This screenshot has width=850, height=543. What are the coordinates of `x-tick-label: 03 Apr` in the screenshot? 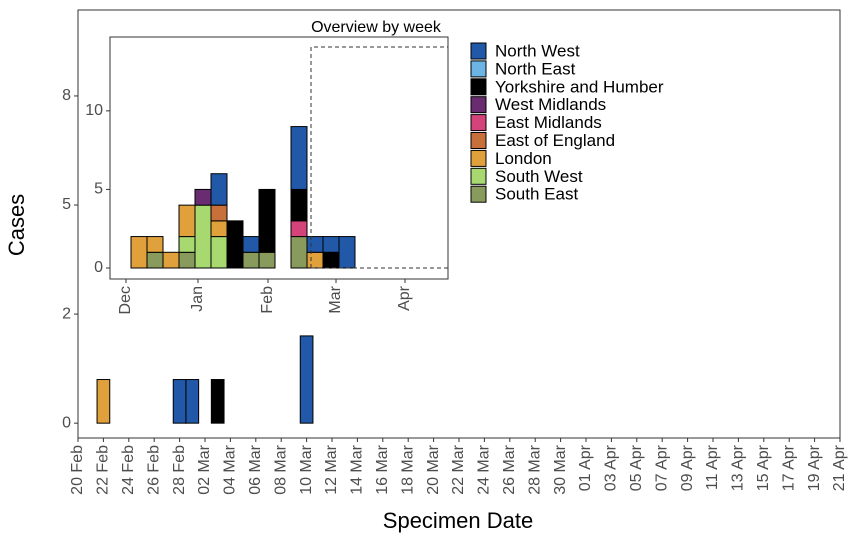 It's located at (611, 467).